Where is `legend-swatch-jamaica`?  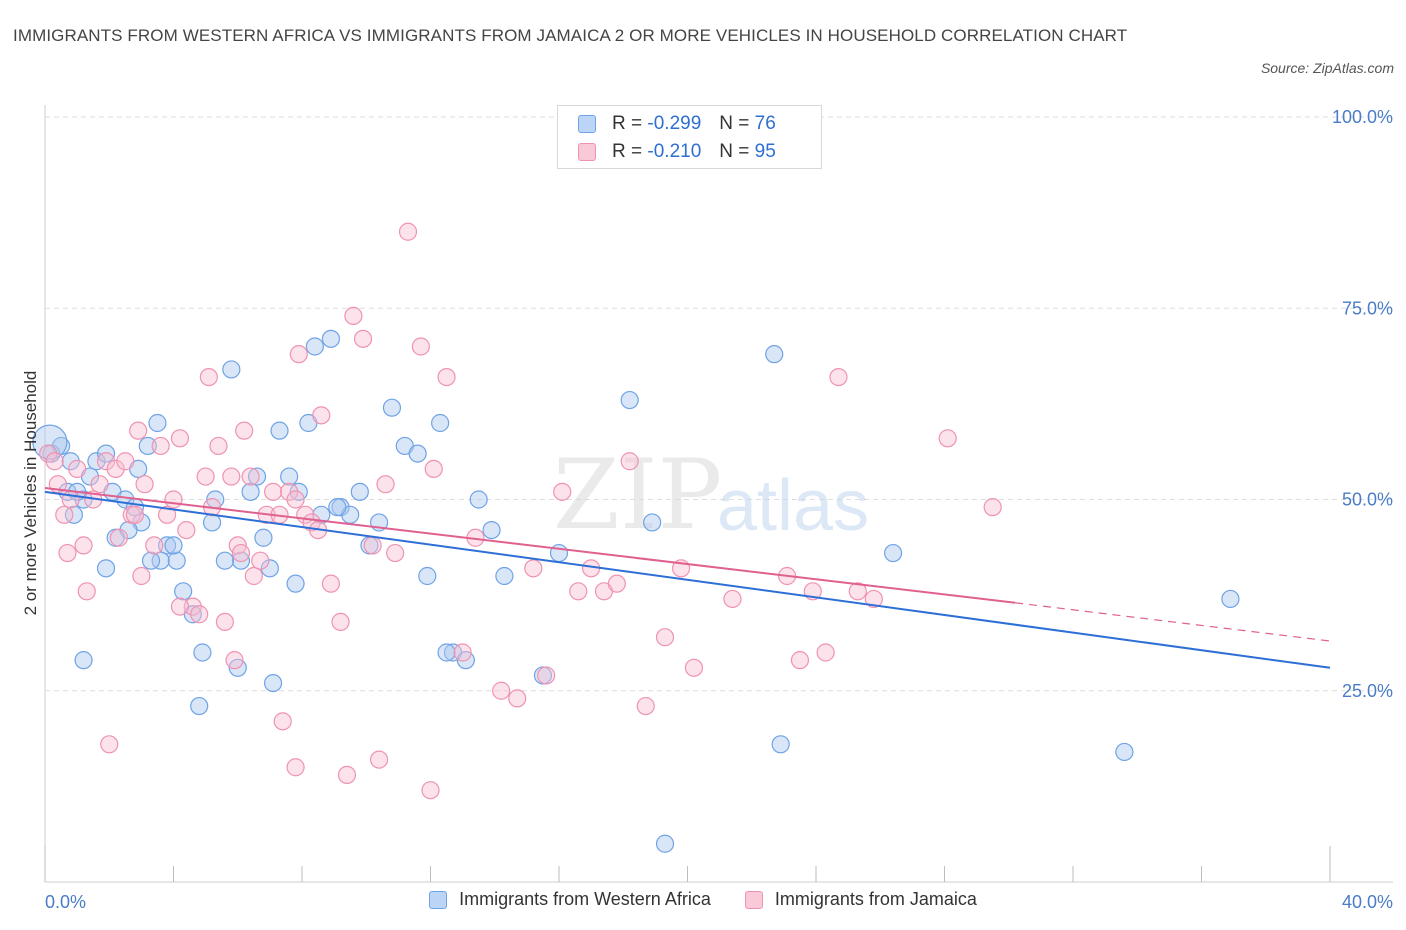
legend-swatch-jamaica is located at coordinates (587, 152).